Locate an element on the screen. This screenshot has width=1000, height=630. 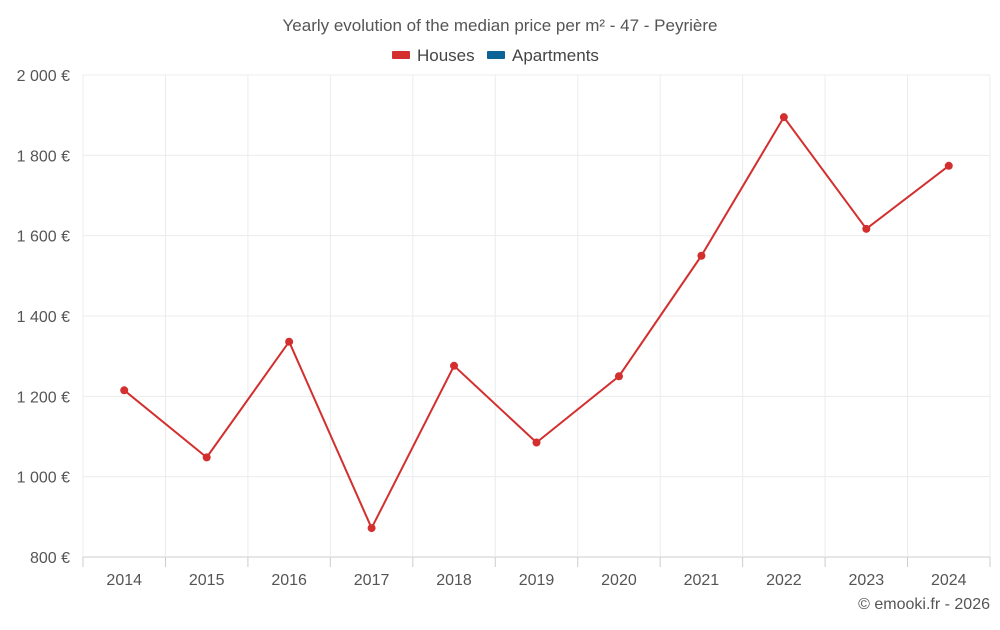
x-tick-label: 2024 is located at coordinates (949, 580).